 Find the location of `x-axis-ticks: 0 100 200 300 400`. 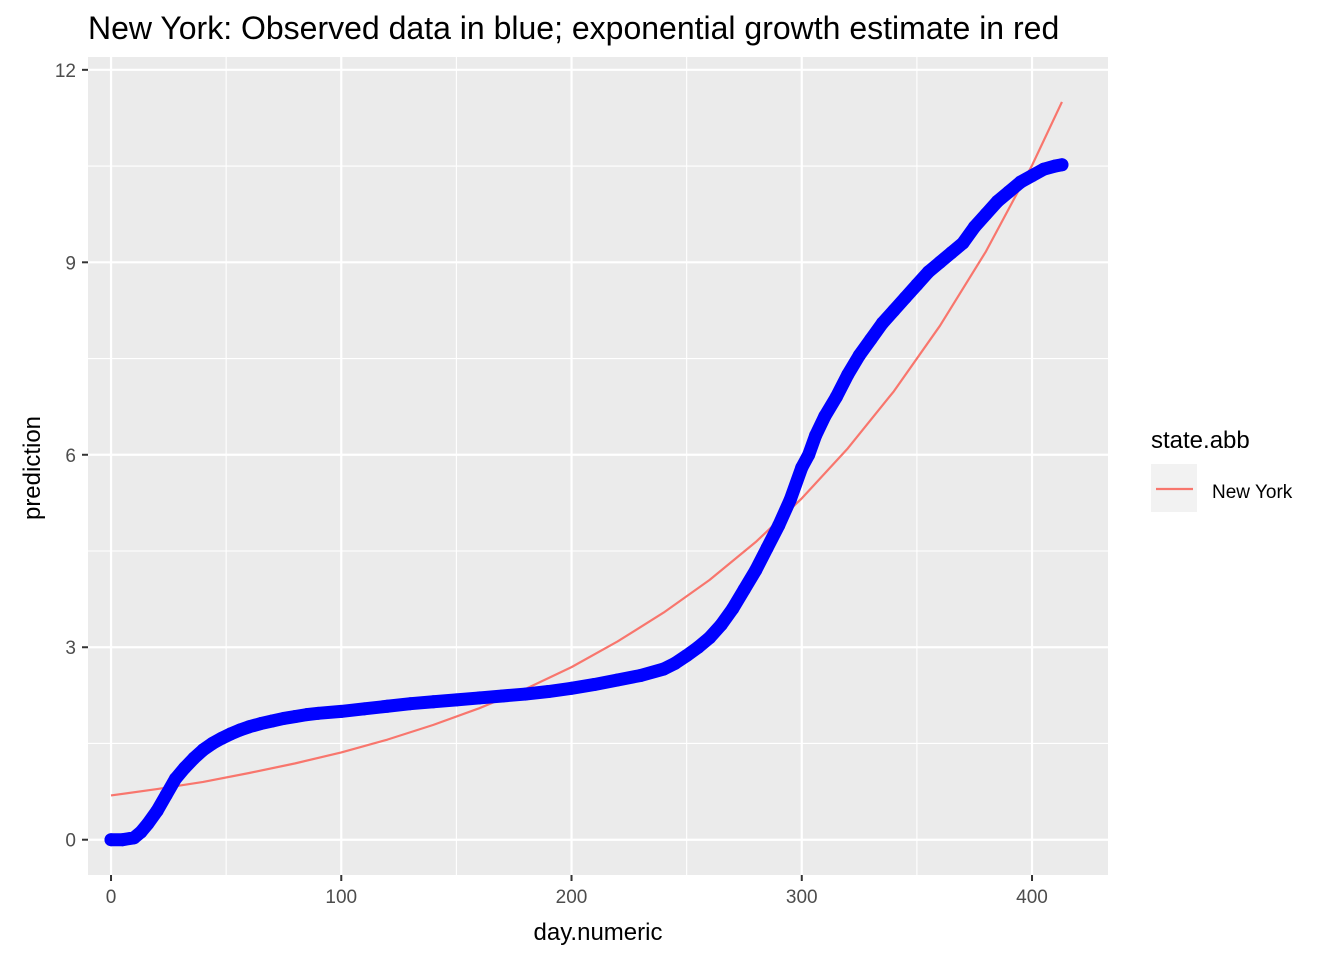

x-axis-ticks: 0 100 200 300 400 is located at coordinates (577, 891).